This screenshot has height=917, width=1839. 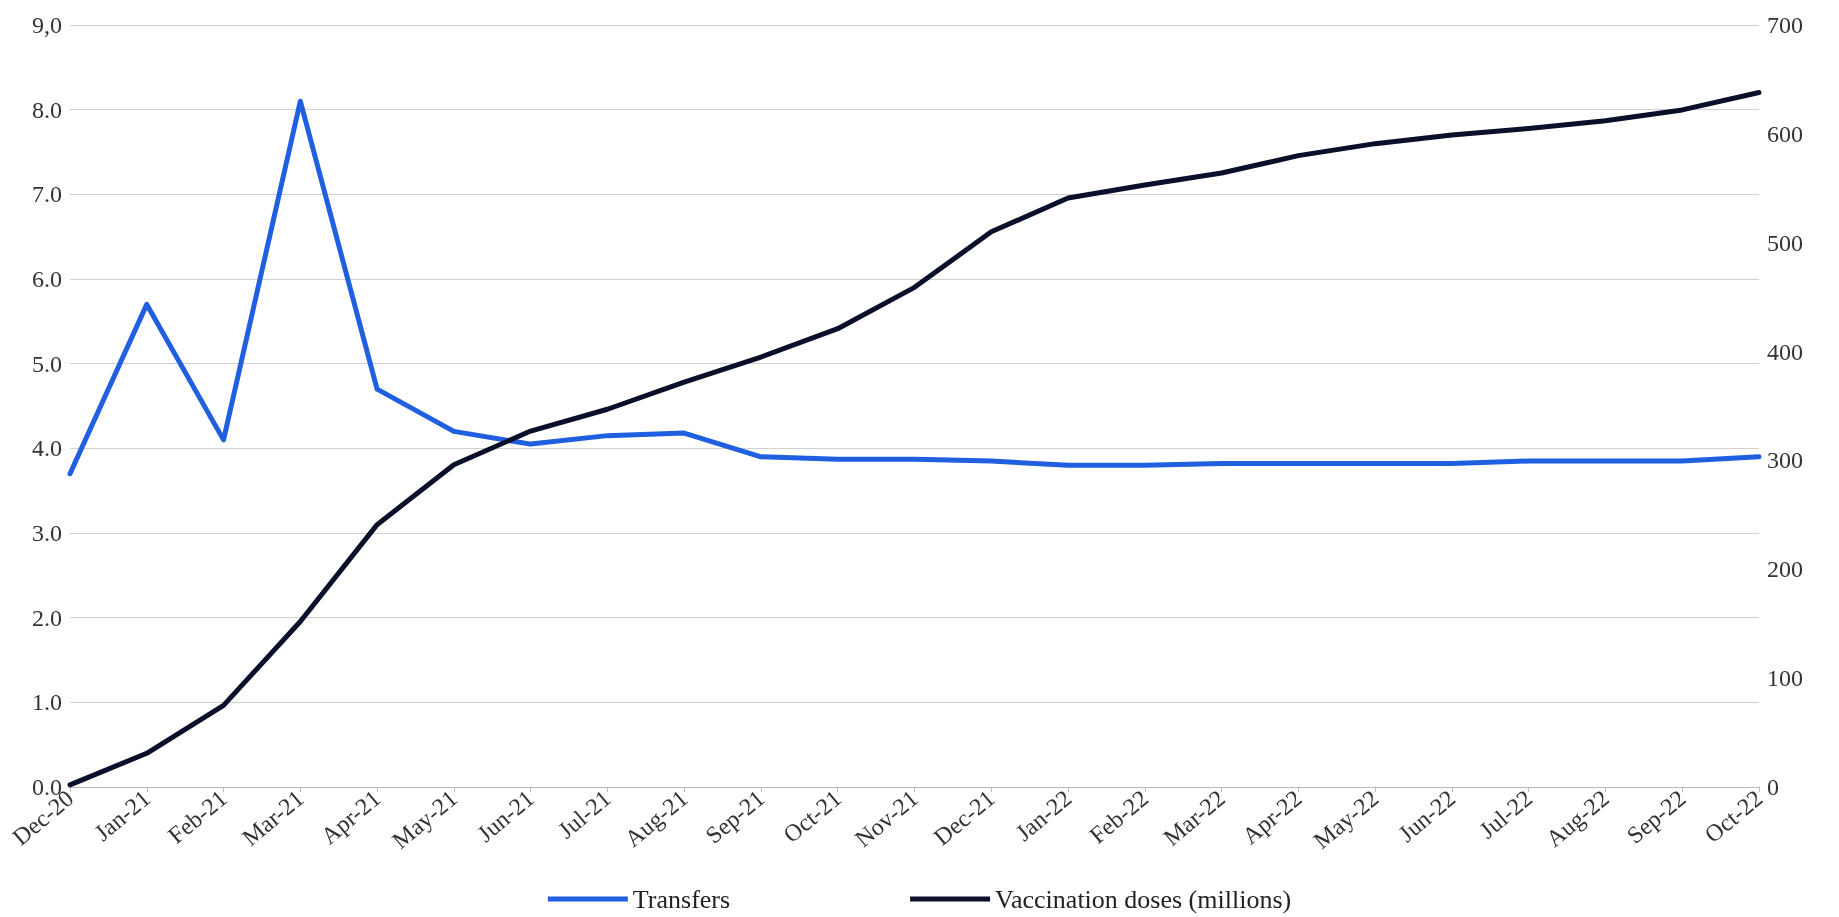 I want to click on legend-label: Vaccination doses (millions), so click(x=1143, y=899).